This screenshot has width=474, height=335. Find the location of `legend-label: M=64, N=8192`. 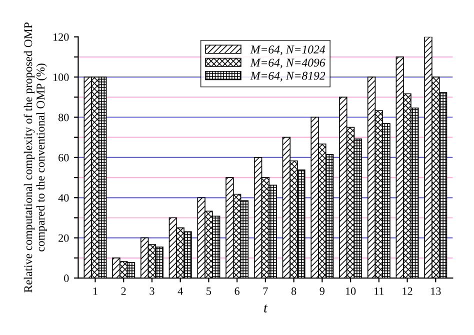

legend-label: M=64, N=8192 is located at coordinates (288, 77).